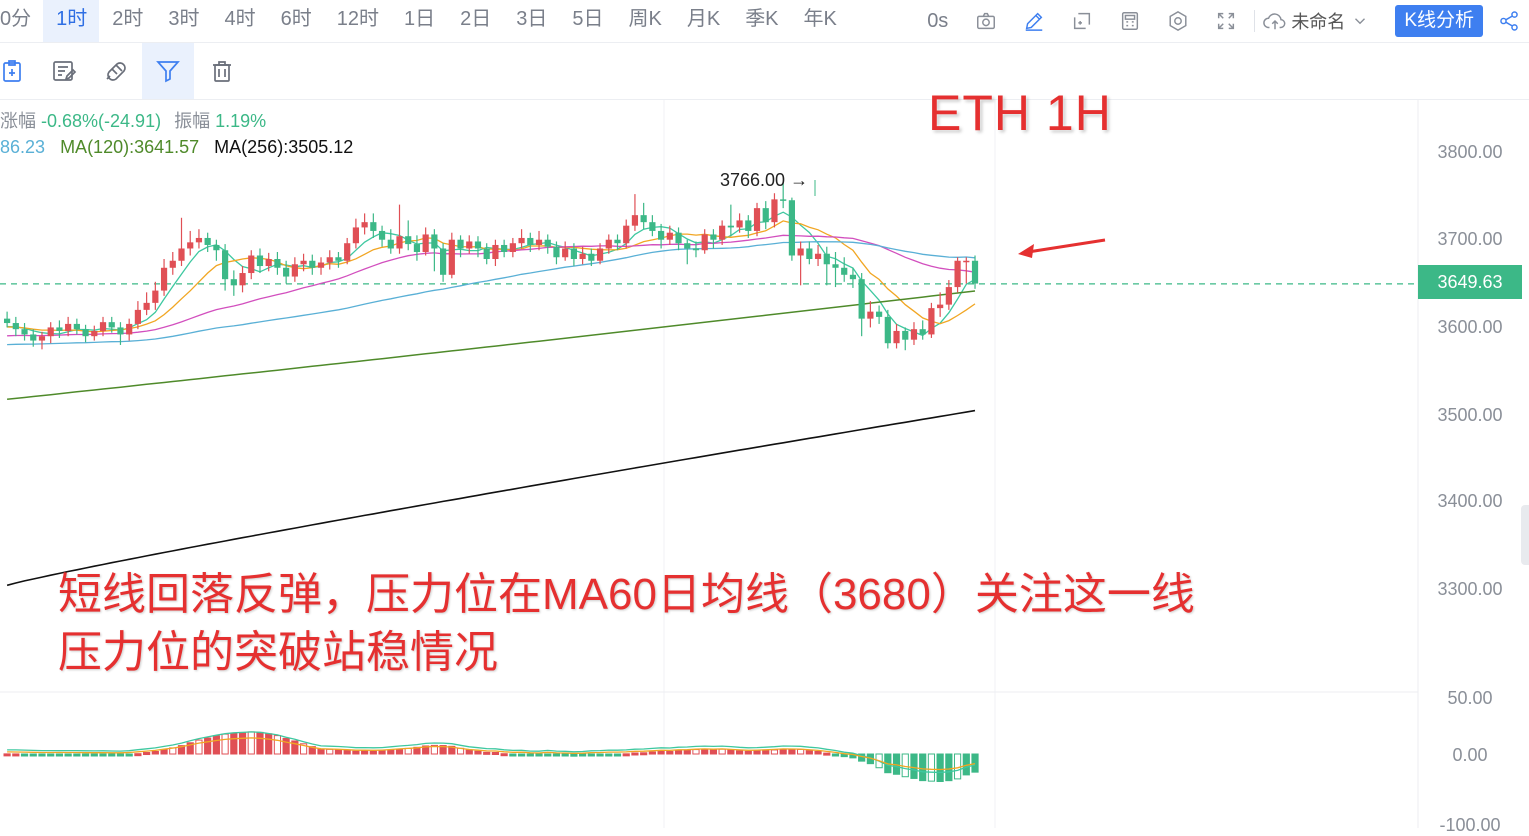 Image resolution: width=1529 pixels, height=836 pixels. What do you see at coordinates (986, 21) in the screenshot?
I see `camera-icon` at bounding box center [986, 21].